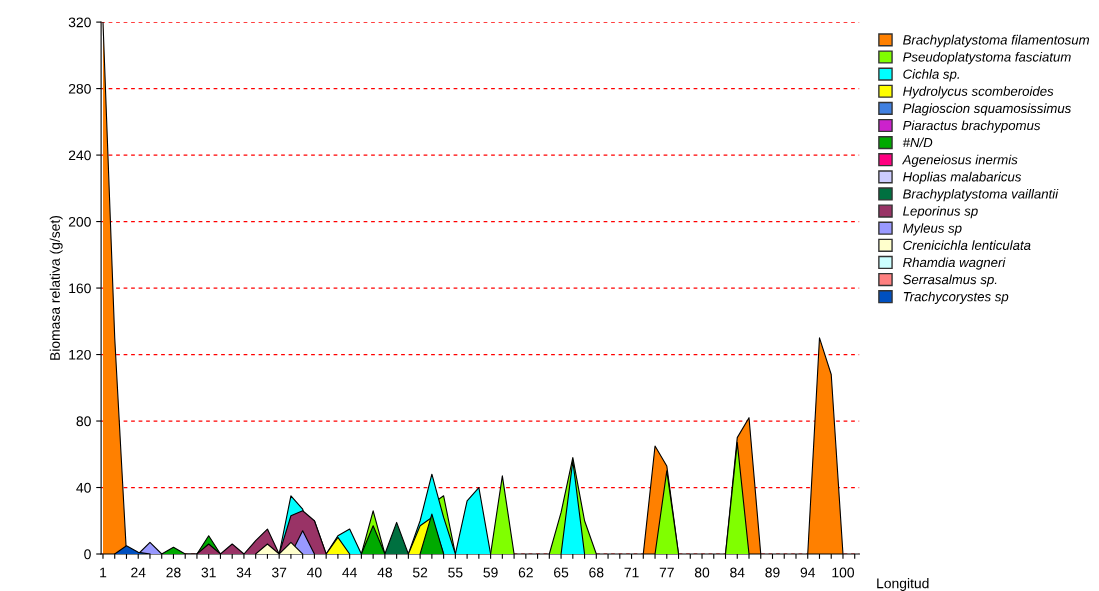 This screenshot has width=1099, height=591. What do you see at coordinates (996, 41) in the screenshot?
I see `legend-label: Brachyplatystoma filamentosum` at bounding box center [996, 41].